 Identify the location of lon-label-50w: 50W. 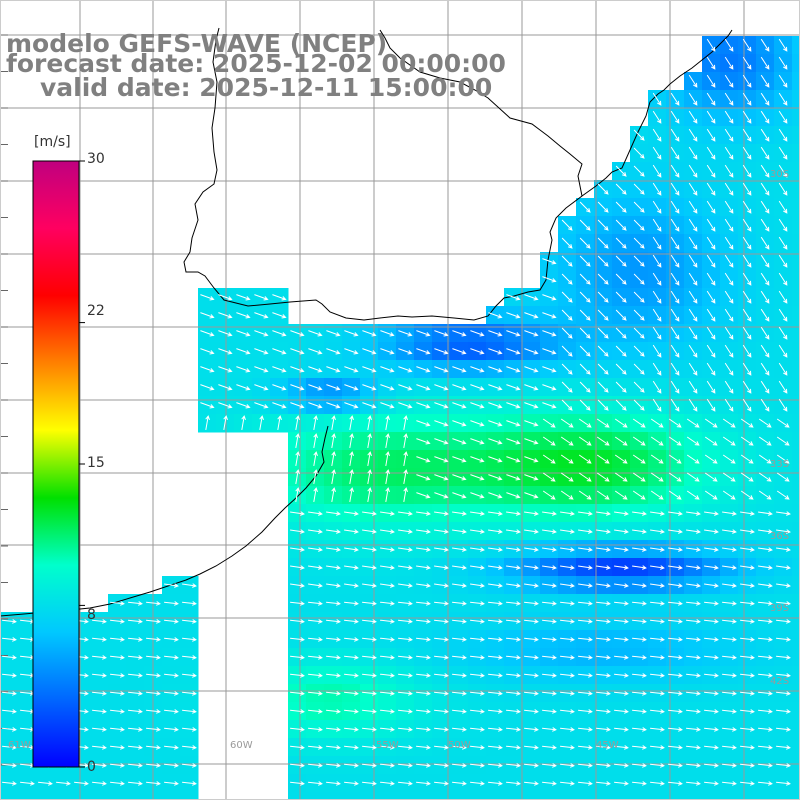
(459, 745).